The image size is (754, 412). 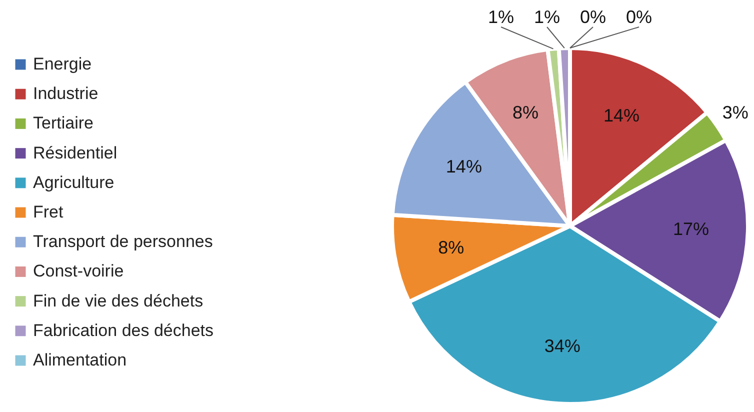 What do you see at coordinates (123, 330) in the screenshot?
I see `legend-label: Fabrication des déchets` at bounding box center [123, 330].